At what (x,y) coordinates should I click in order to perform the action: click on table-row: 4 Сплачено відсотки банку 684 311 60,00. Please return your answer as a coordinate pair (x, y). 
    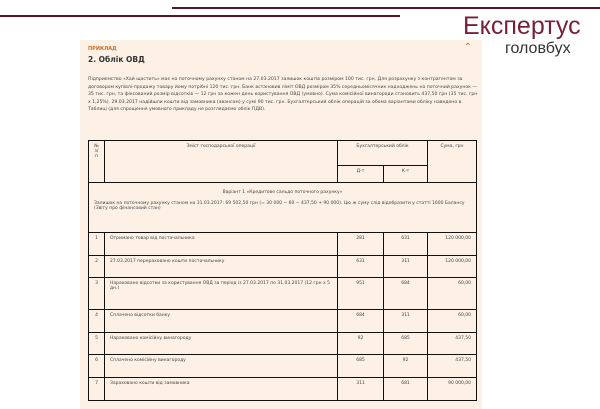
    Looking at the image, I should click on (282, 321).